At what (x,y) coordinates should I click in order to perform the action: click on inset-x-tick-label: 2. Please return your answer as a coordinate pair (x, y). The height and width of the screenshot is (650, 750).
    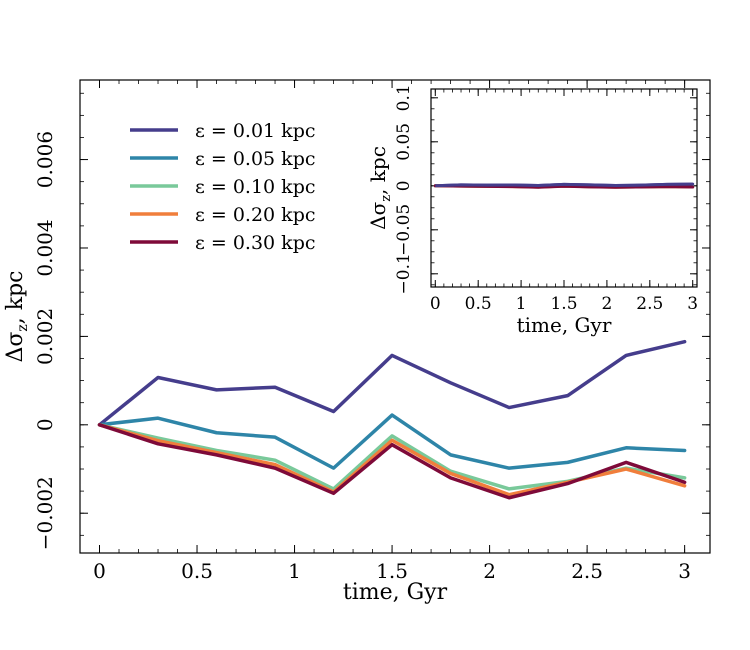
    Looking at the image, I should click on (606, 304).